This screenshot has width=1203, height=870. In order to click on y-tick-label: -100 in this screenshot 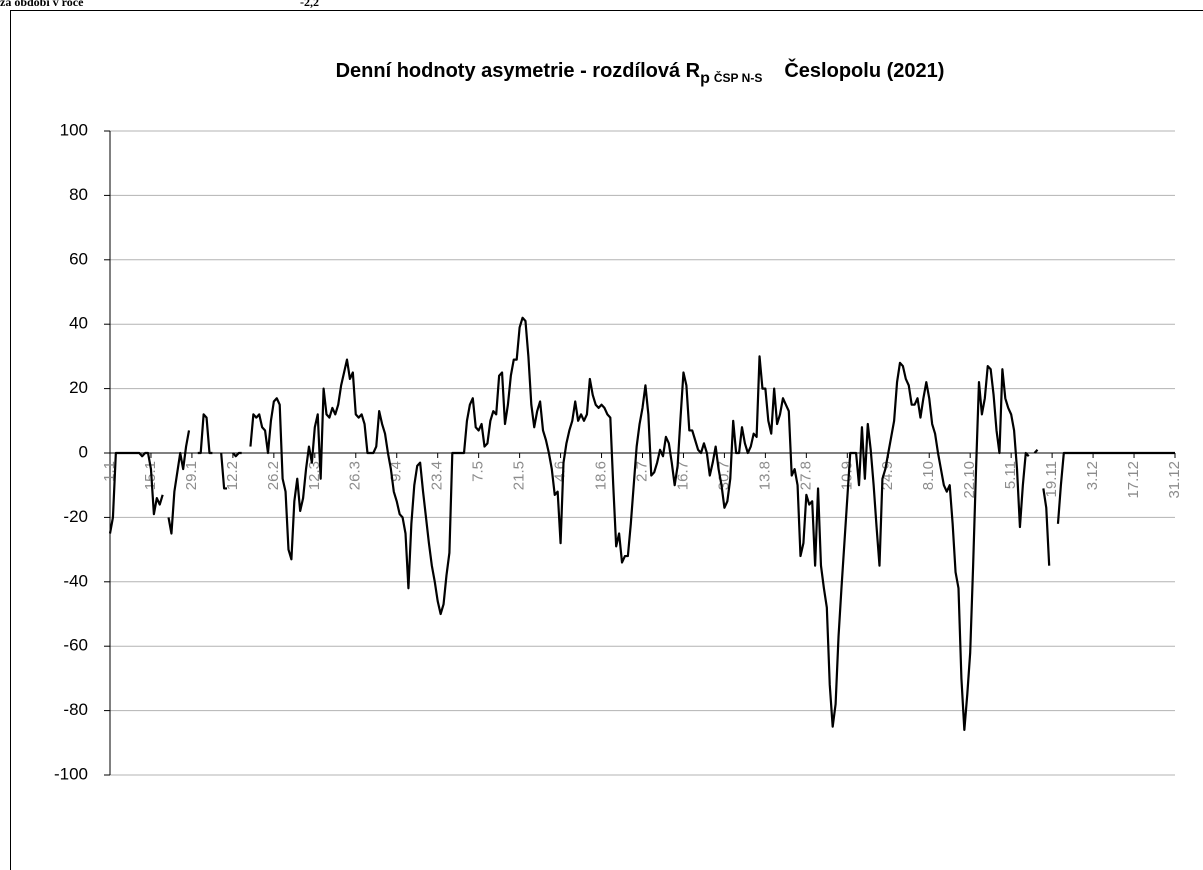, I will do `click(71, 773)`.